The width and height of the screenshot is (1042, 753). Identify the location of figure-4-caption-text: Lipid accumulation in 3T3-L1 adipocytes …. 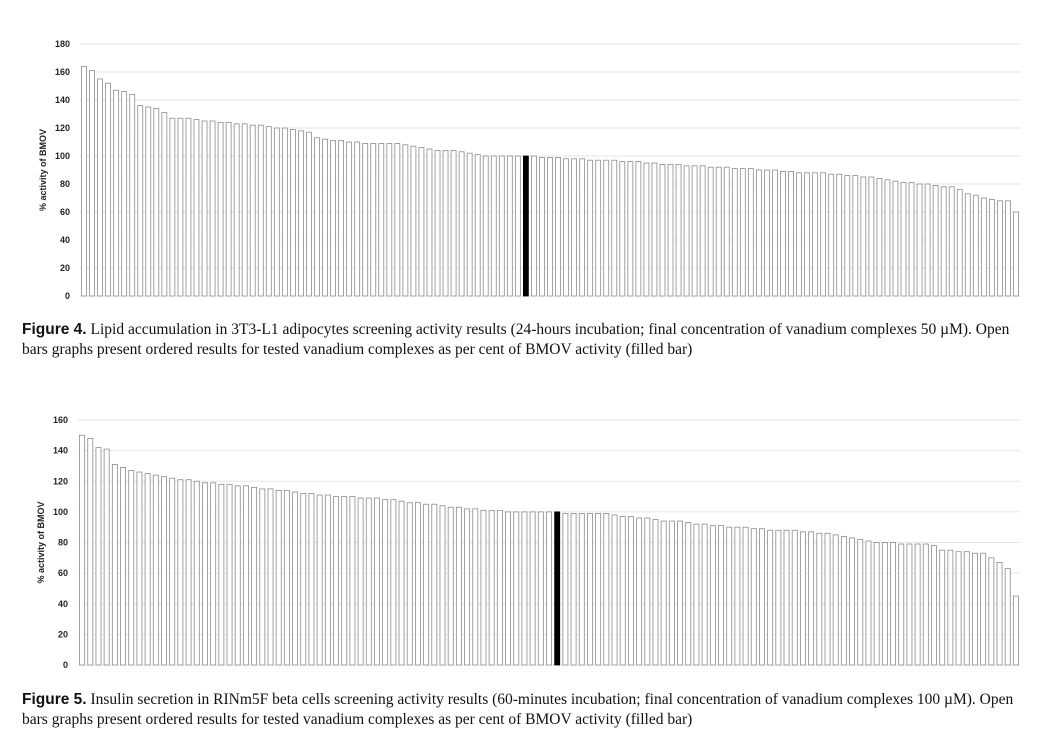
(516, 339).